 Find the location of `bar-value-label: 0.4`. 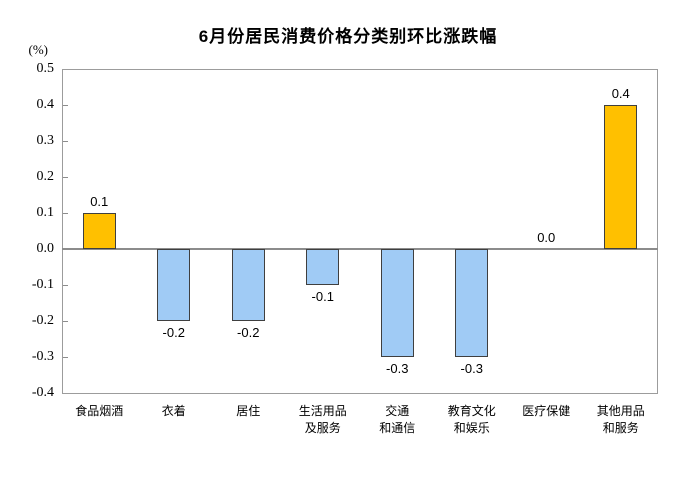

bar-value-label: 0.4 is located at coordinates (620, 93).